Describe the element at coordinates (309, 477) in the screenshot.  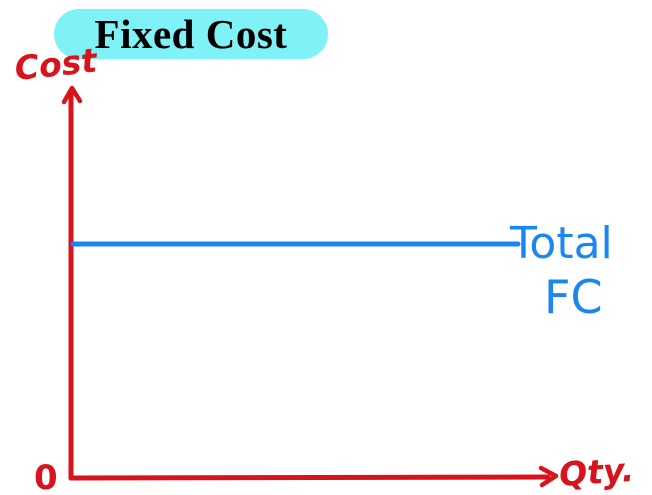
I see `x-axis` at that location.